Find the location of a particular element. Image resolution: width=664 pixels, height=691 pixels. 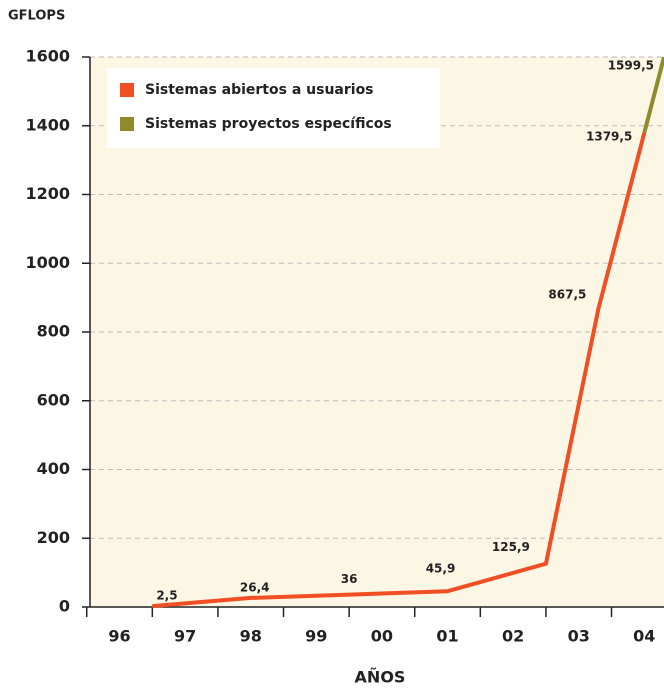

y-tick-label: 200 is located at coordinates (53, 537).